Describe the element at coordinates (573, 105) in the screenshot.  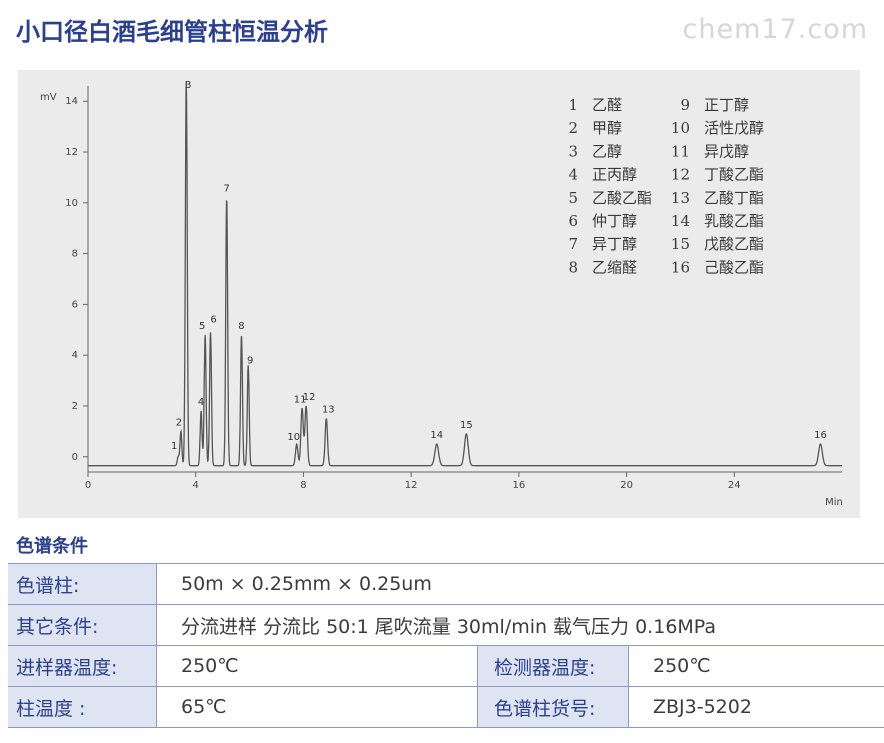
I see `legend-number: 1` at that location.